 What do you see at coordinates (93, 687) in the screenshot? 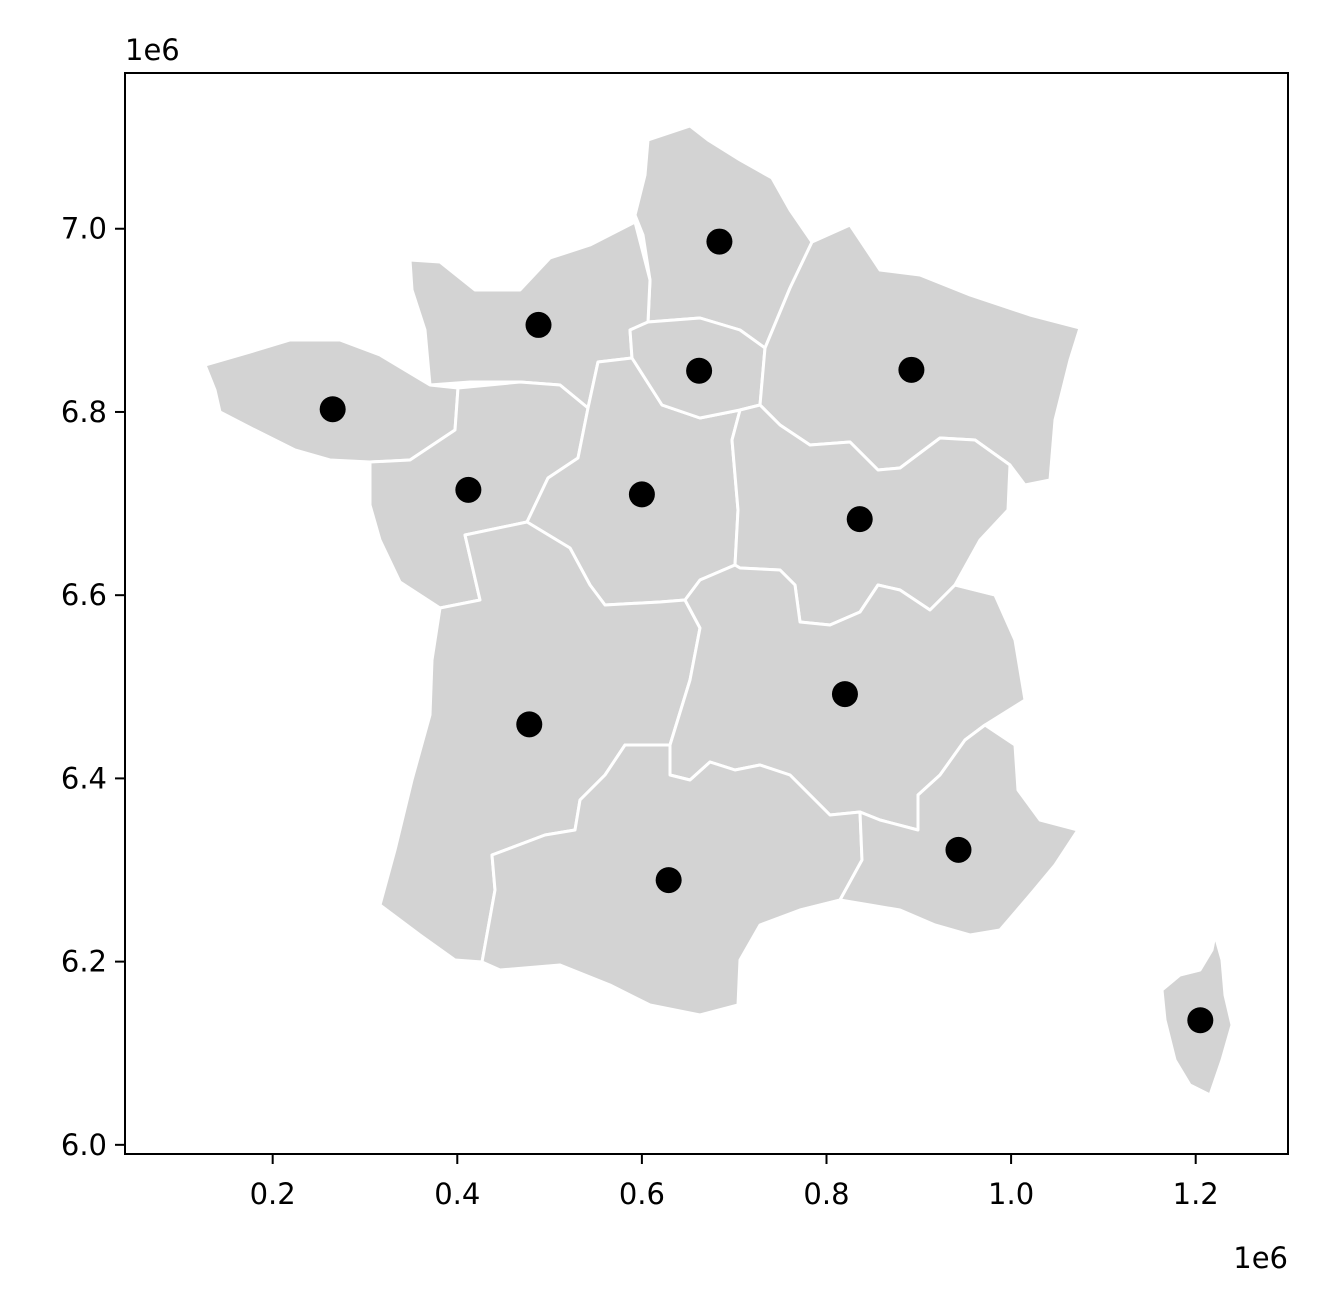
I see `y-axis-ticks: 6.0 6.2 6.4 6.6 6.8 7.0` at bounding box center [93, 687].